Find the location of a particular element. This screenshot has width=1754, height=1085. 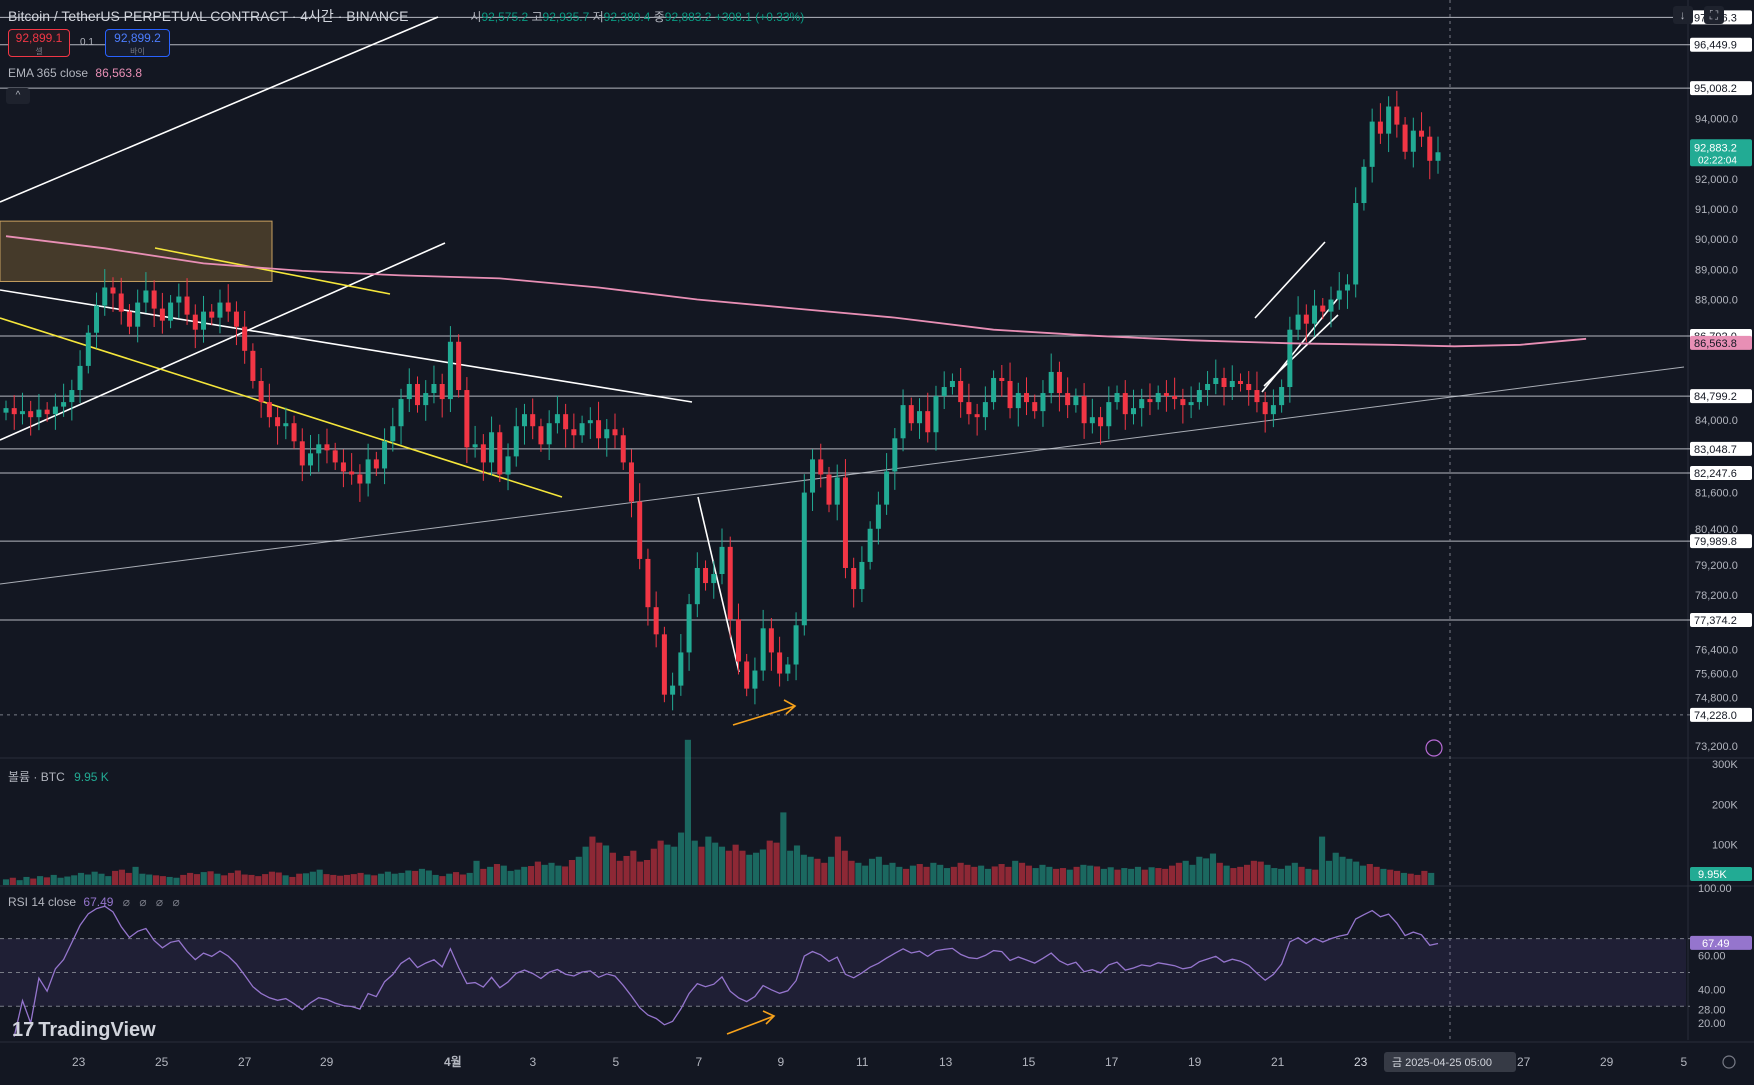

down-arrow-icon: ↓ is located at coordinates (1682, 15).